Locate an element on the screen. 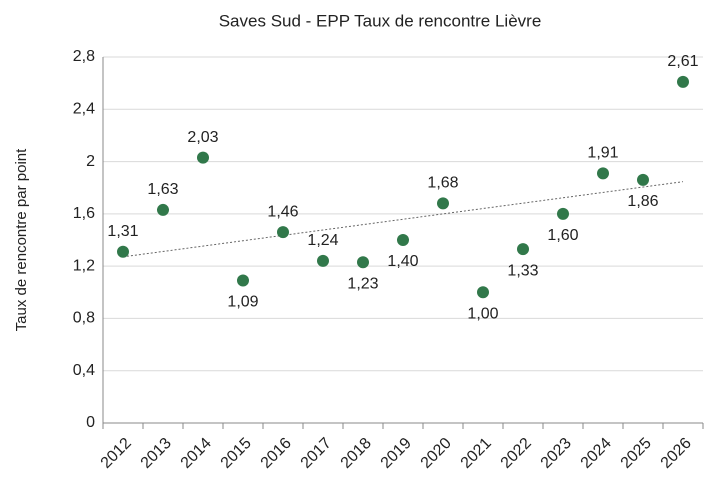 This screenshot has height=486, width=723. x-tick-label: 2013 is located at coordinates (156, 453).